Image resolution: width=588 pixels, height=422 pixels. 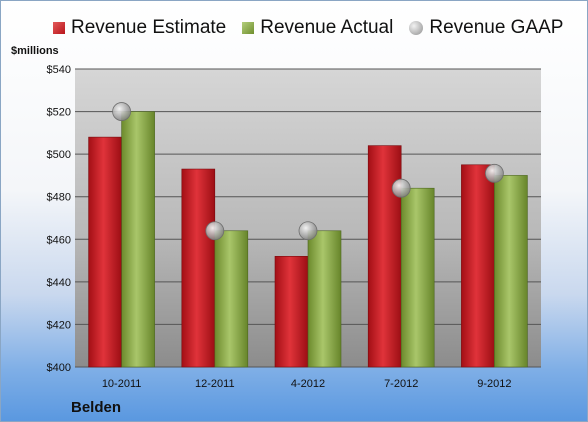 What do you see at coordinates (59, 198) in the screenshot?
I see `y-tick-label: $480` at bounding box center [59, 198].